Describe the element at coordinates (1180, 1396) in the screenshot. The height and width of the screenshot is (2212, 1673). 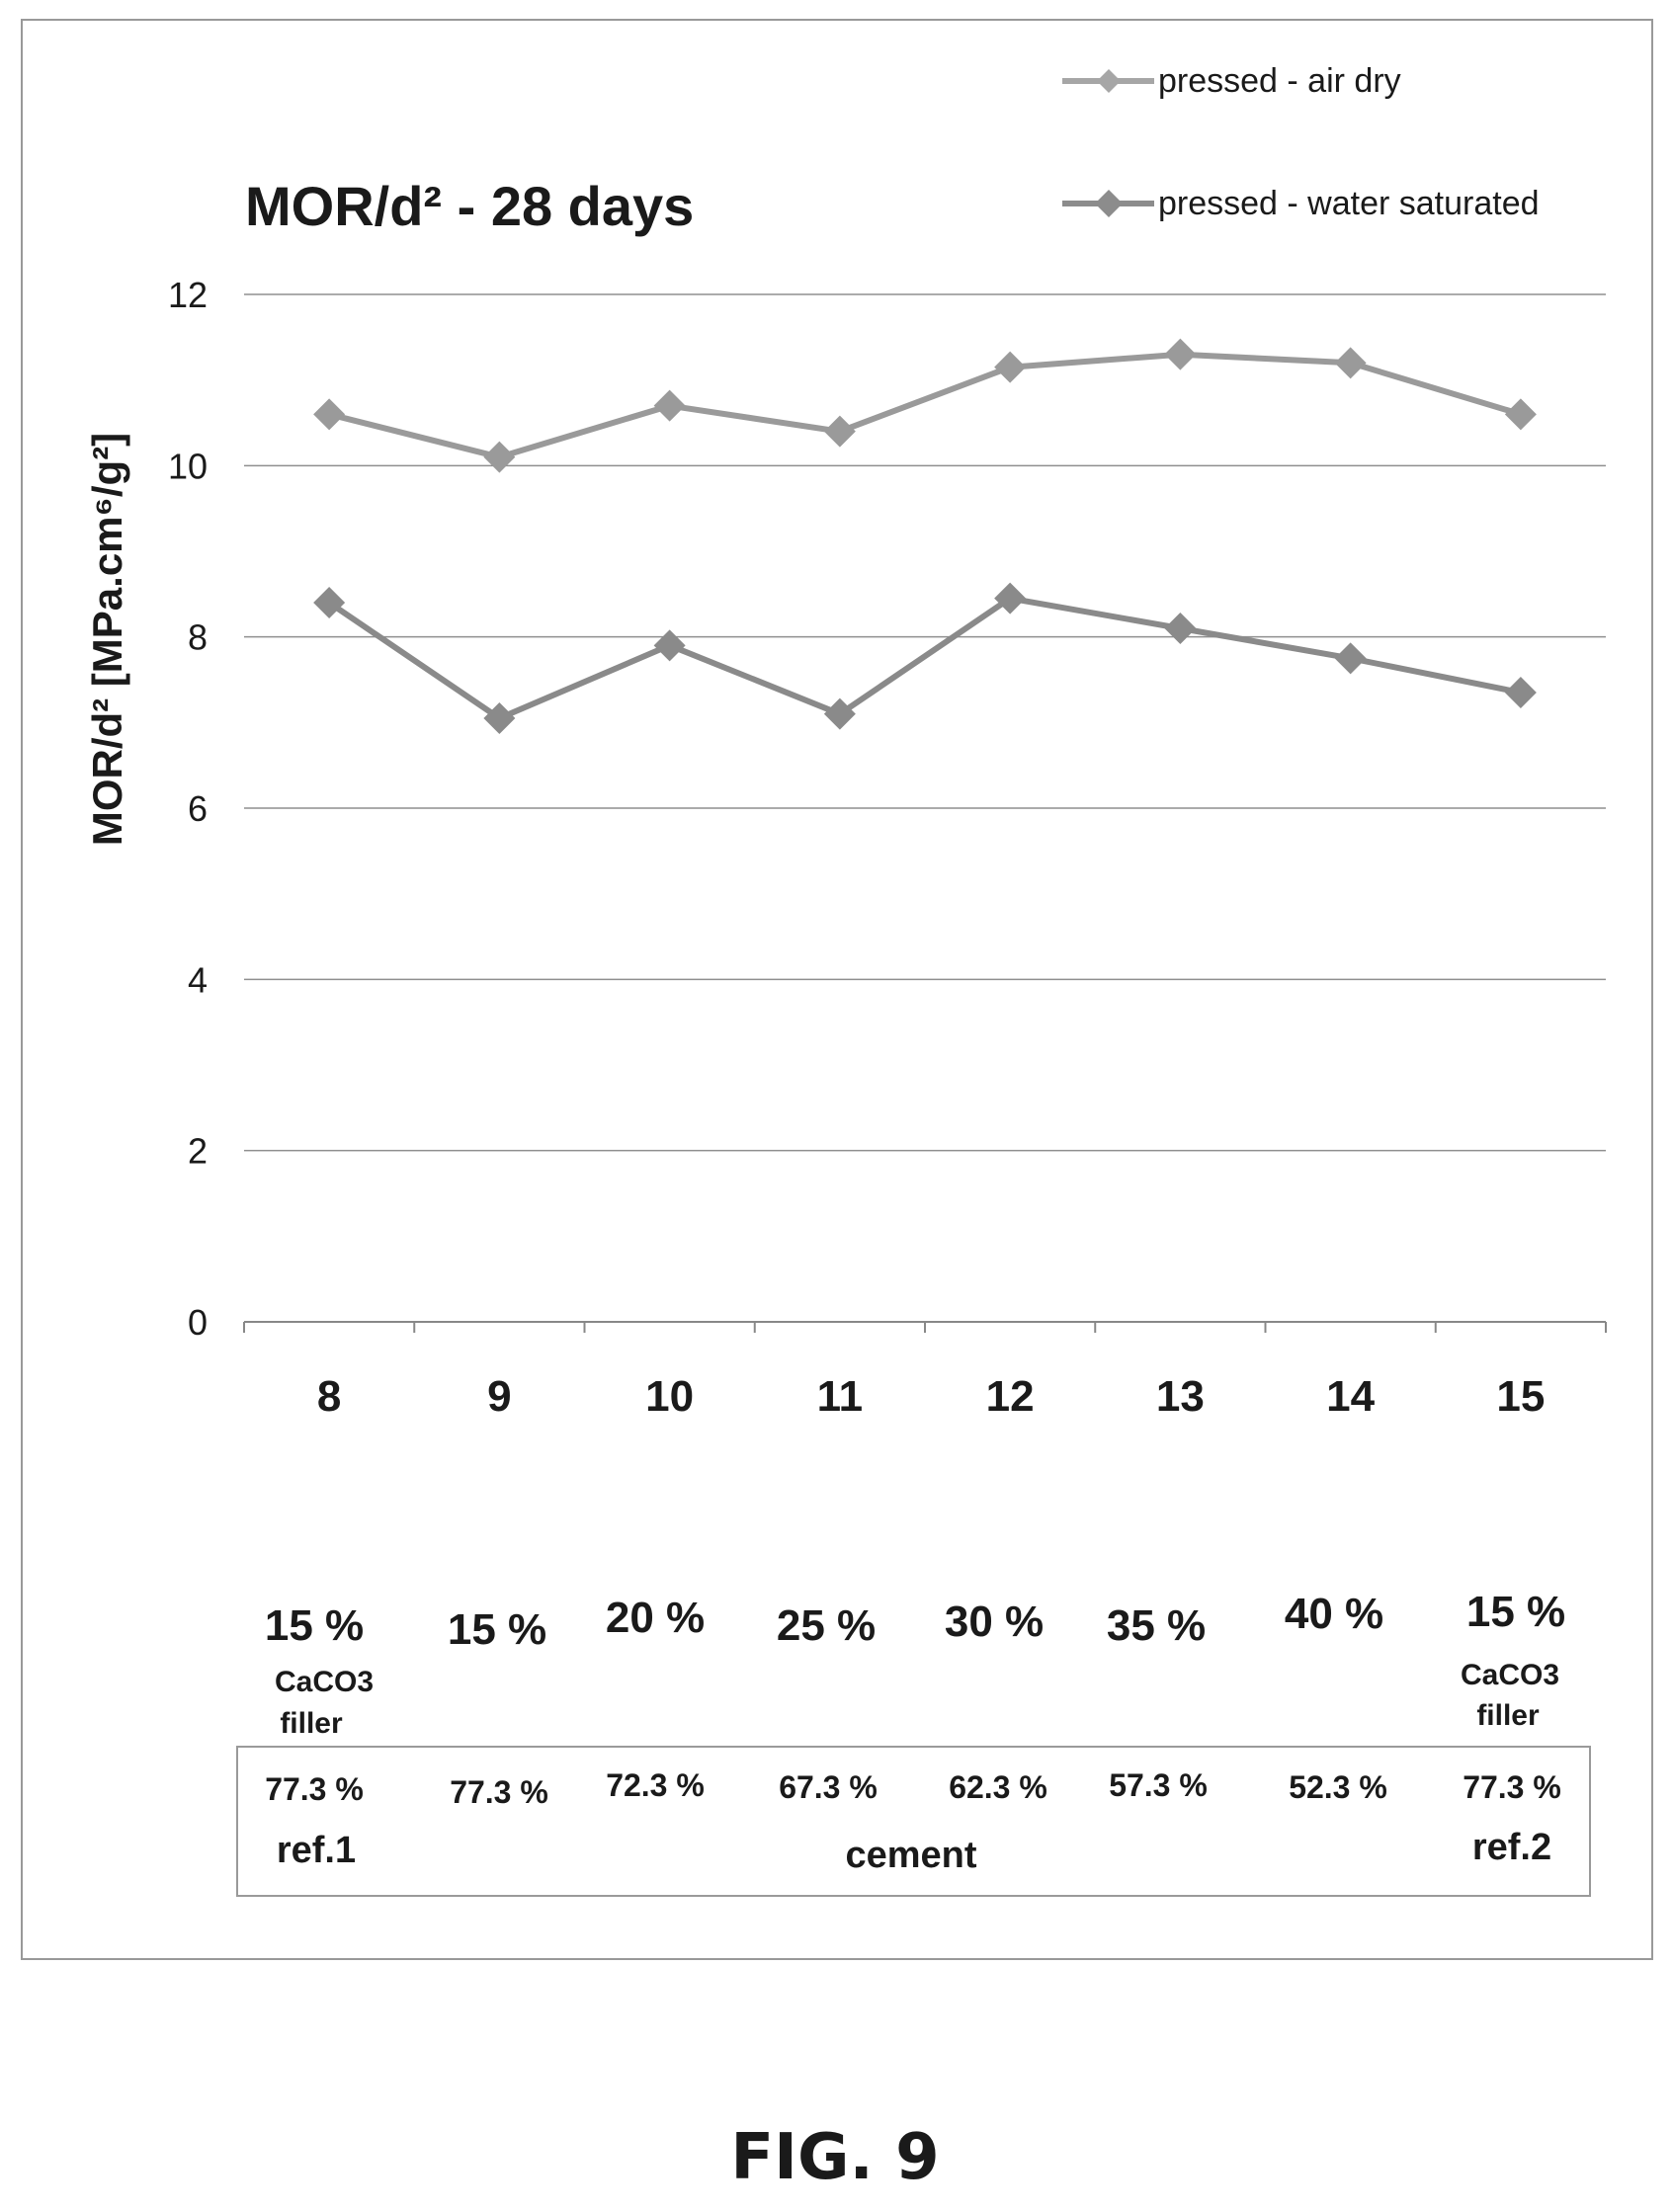
I see `x-tick-label: 13` at that location.